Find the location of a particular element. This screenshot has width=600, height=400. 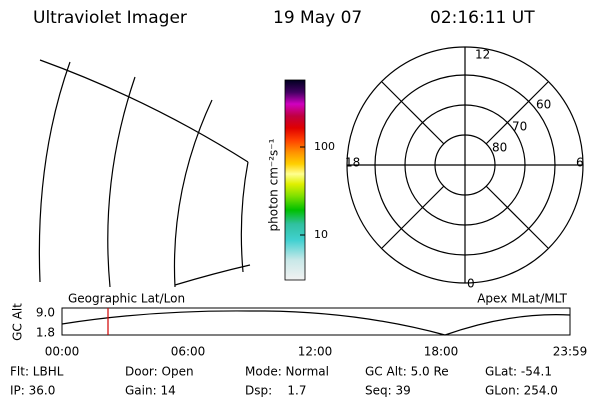

info-field: GLat: -54.1 is located at coordinates (518, 372).